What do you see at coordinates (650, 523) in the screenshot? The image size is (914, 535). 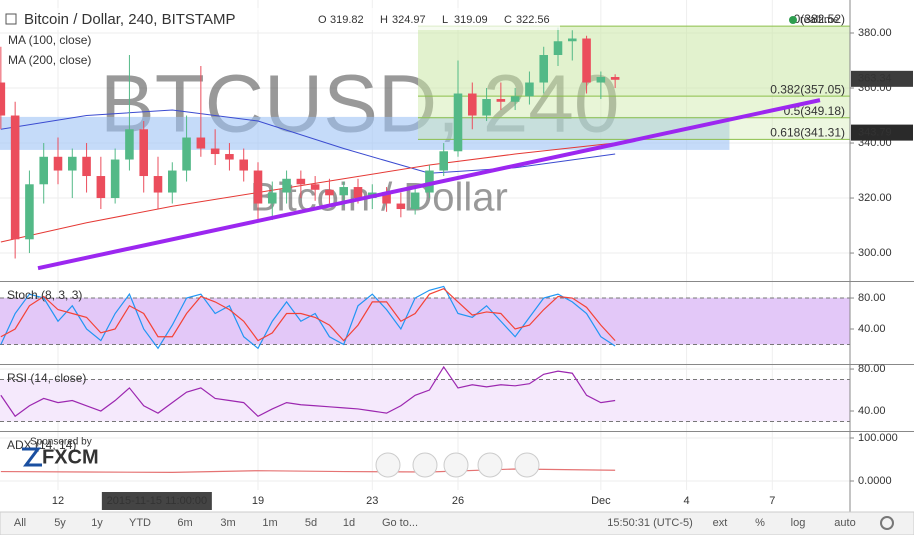 I see `timezone-clock: 15:50:31 (UTC-5)` at bounding box center [650, 523].